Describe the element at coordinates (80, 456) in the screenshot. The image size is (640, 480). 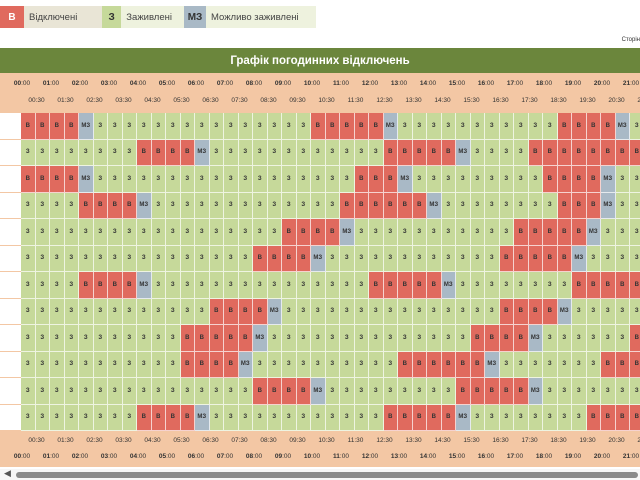
I see `hour-label-bottom: 02:00` at that location.